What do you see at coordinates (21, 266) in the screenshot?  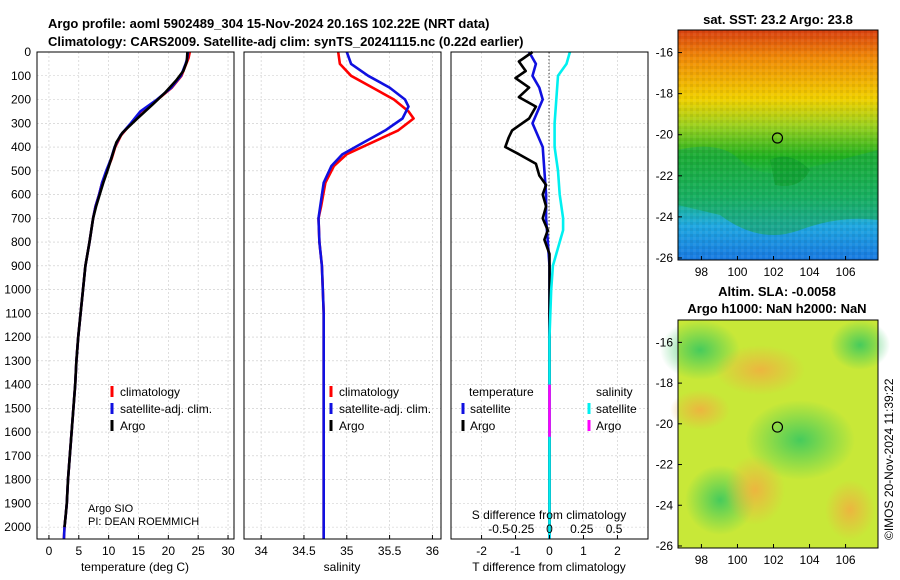 I see `y-tick-label: 900` at bounding box center [21, 266].